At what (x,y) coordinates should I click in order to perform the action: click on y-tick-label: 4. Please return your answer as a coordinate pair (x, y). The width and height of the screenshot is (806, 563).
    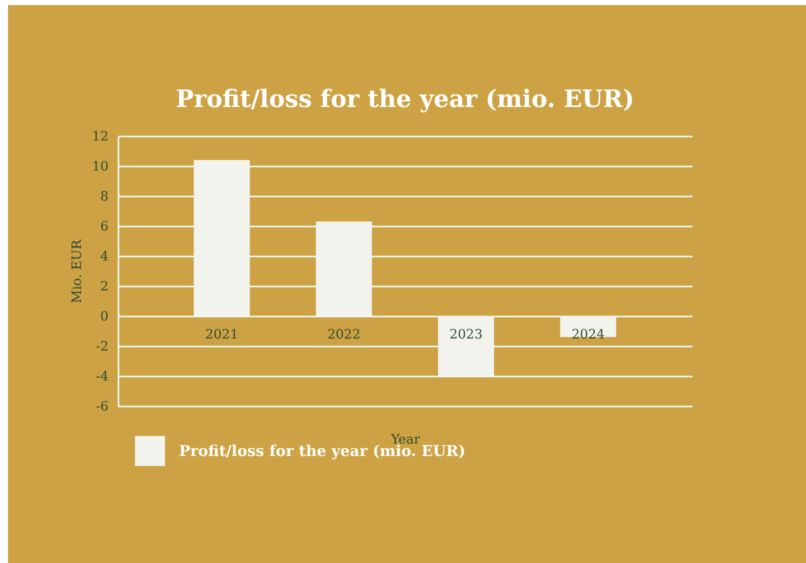
    Looking at the image, I should click on (104, 257).